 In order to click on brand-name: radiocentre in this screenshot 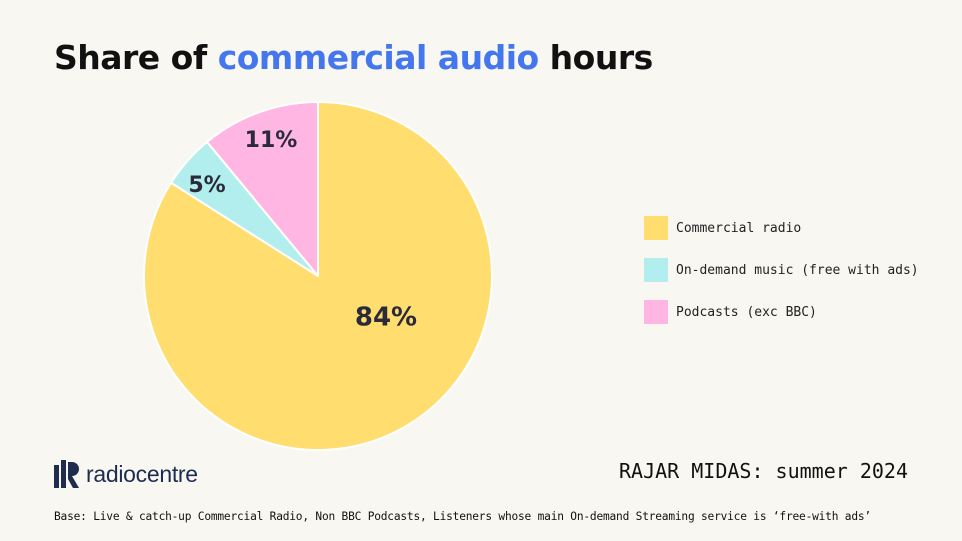, I will do `click(142, 473)`.